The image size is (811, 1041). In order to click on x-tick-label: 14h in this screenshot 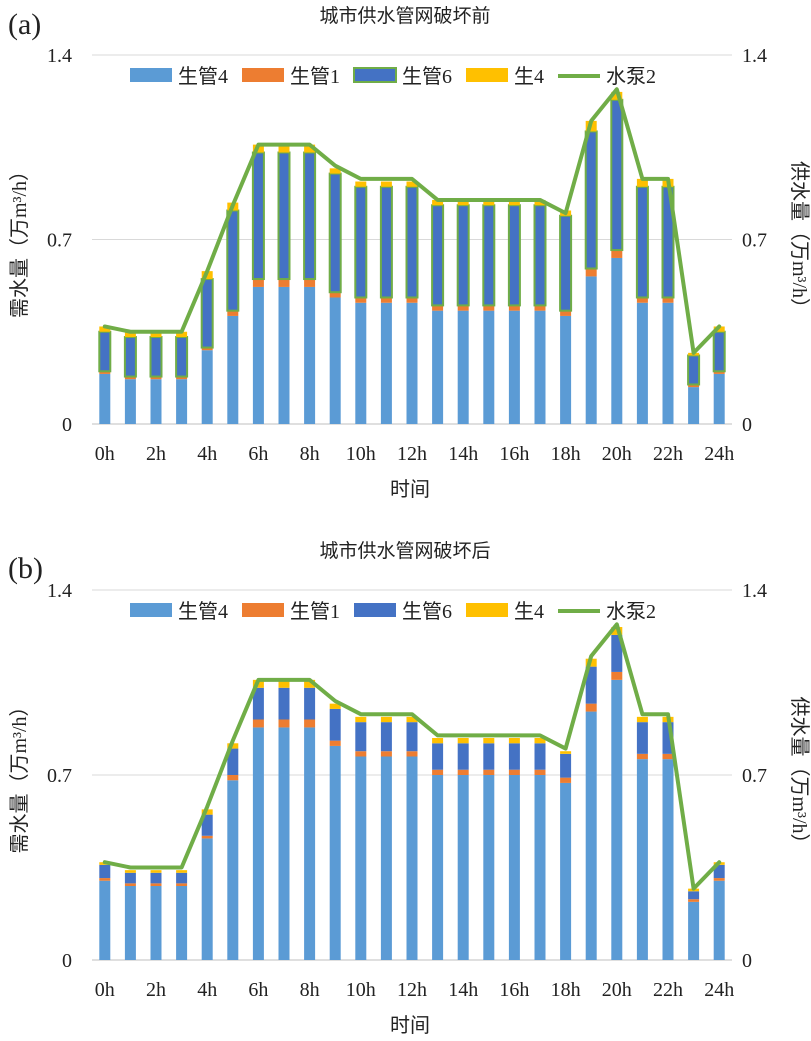, I will do `click(463, 990)`.